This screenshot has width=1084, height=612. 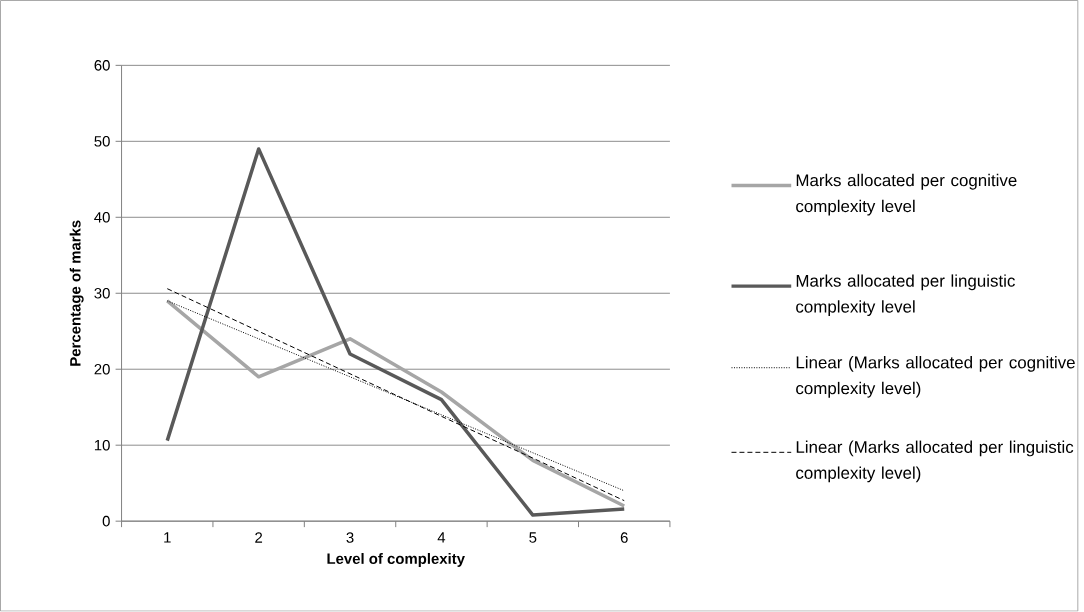 I want to click on legend-label: Linear (Marks allocated per linguistic complexity level), so click(x=935, y=461).